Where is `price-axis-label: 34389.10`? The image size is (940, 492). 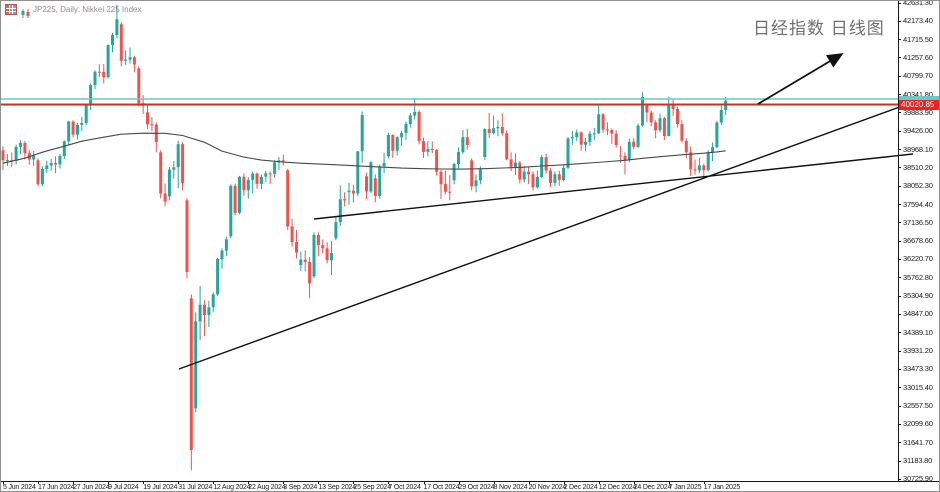
price-axis-label: 34389.10 is located at coordinates (918, 332).